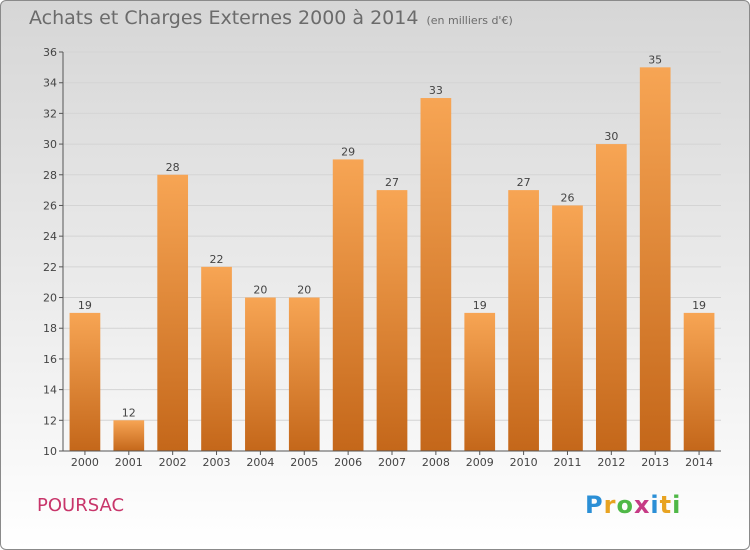  What do you see at coordinates (666, 505) in the screenshot?
I see `logo-letter: t` at bounding box center [666, 505].